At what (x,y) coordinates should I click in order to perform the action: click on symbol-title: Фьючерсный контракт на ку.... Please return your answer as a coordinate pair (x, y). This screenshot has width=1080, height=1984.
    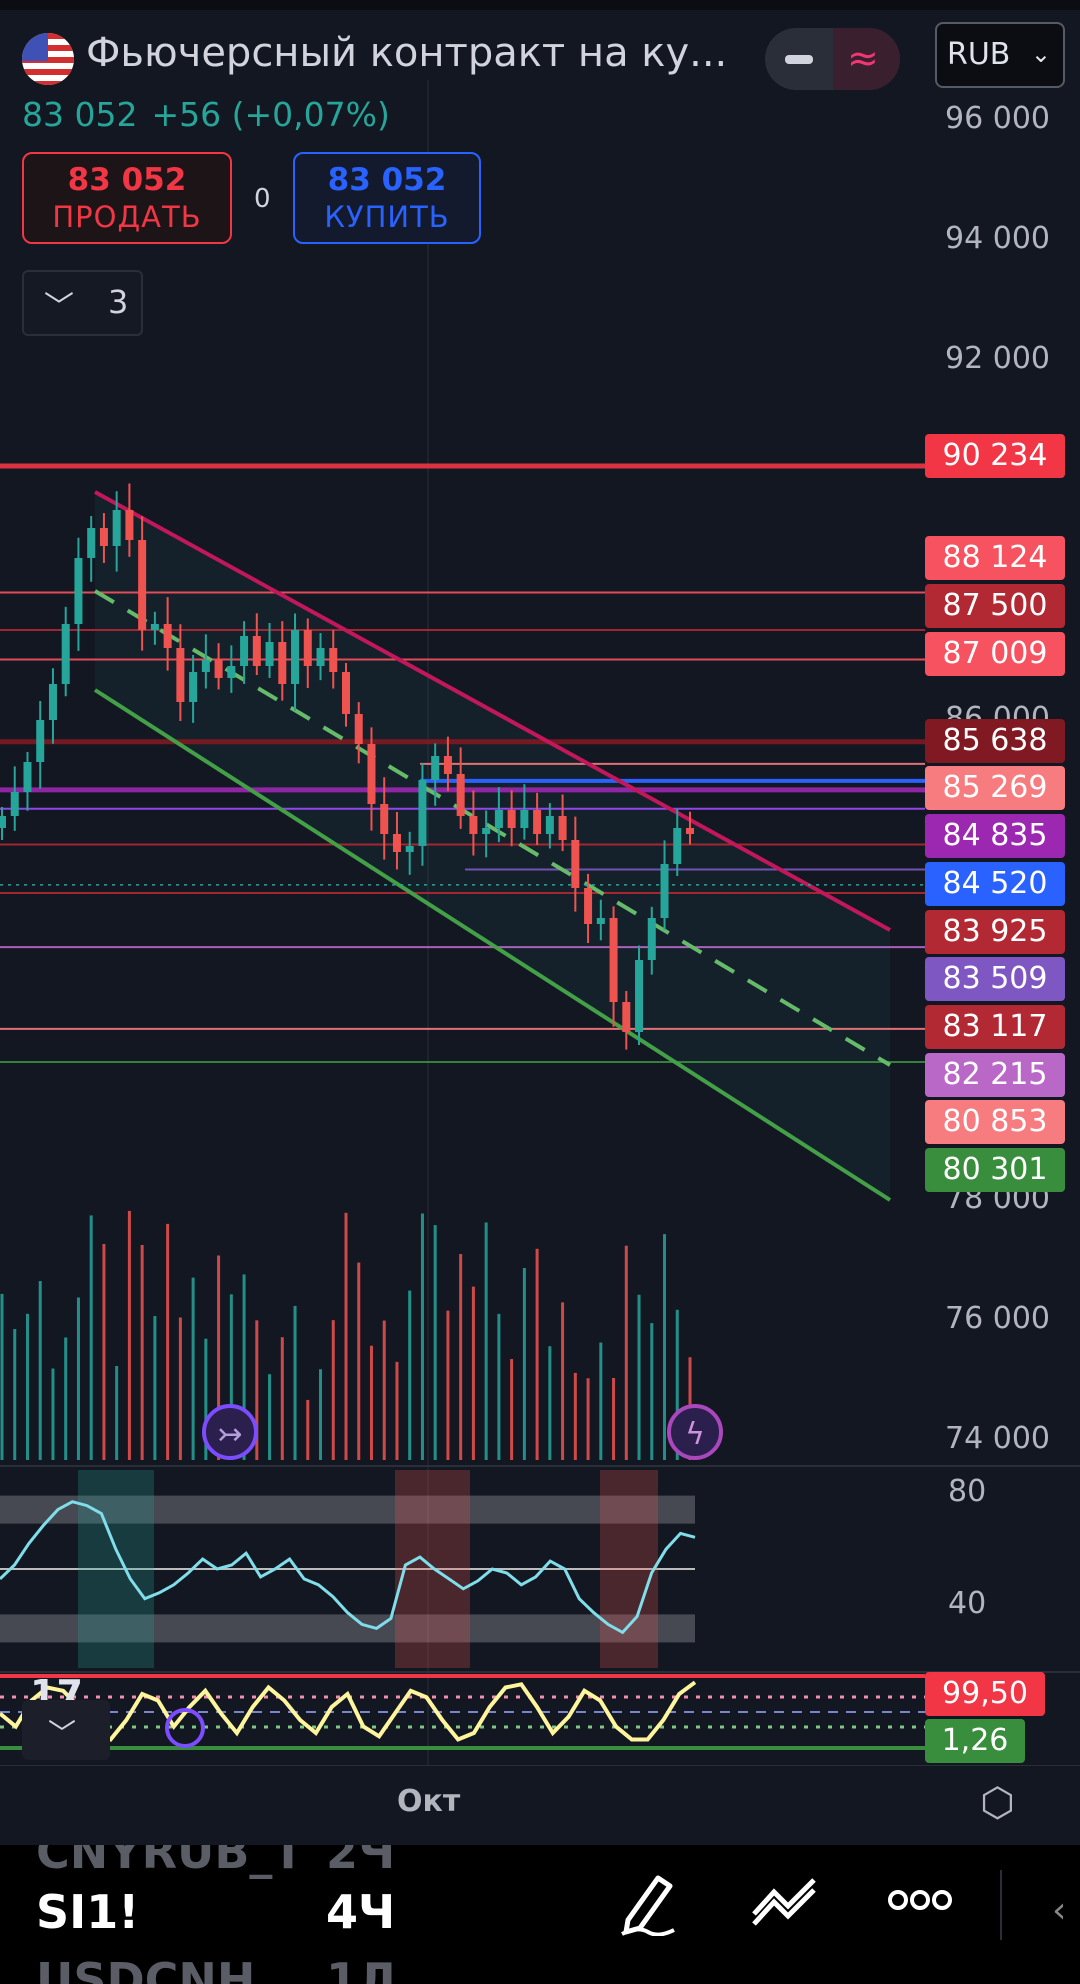
    Looking at the image, I should click on (407, 53).